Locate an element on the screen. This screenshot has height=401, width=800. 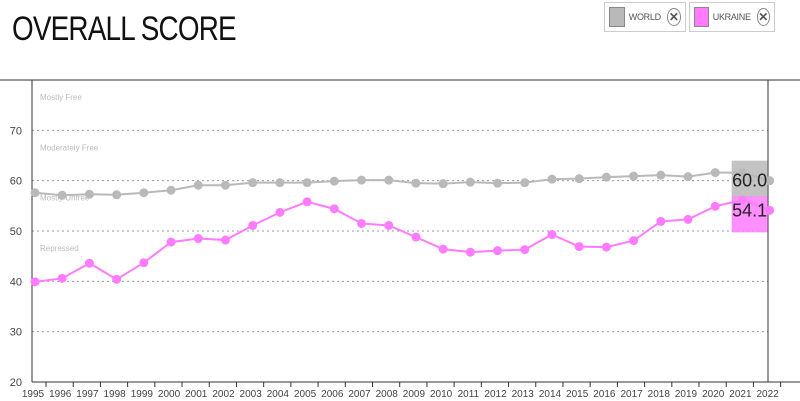
legend-label-world: WORLD is located at coordinates (644, 17).